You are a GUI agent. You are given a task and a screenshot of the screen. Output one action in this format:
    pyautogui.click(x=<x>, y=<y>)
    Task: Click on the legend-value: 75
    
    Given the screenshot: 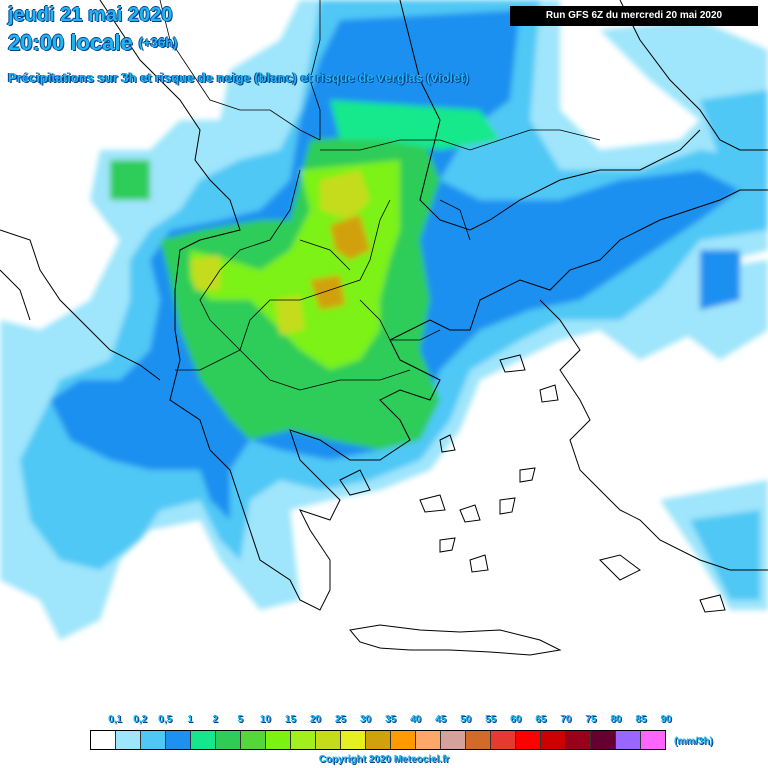 What is the action you would take?
    pyautogui.click(x=591, y=719)
    